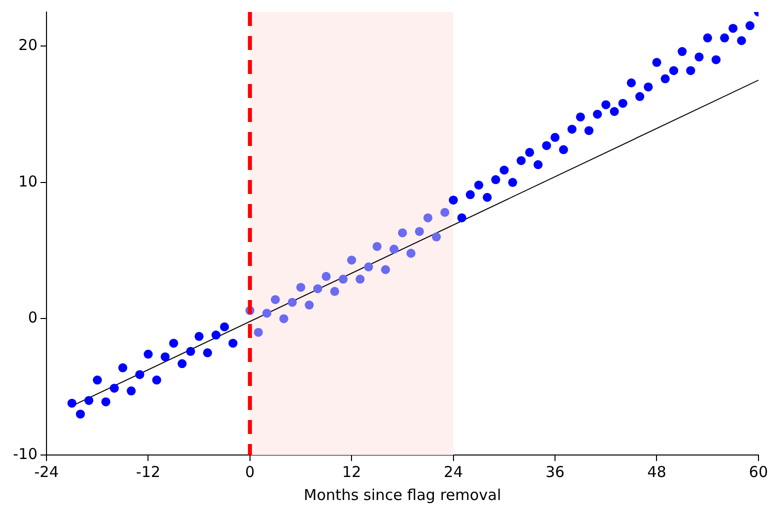 The height and width of the screenshot is (509, 771). I want to click on x-axis-title: Months since flag removal, so click(403, 495).